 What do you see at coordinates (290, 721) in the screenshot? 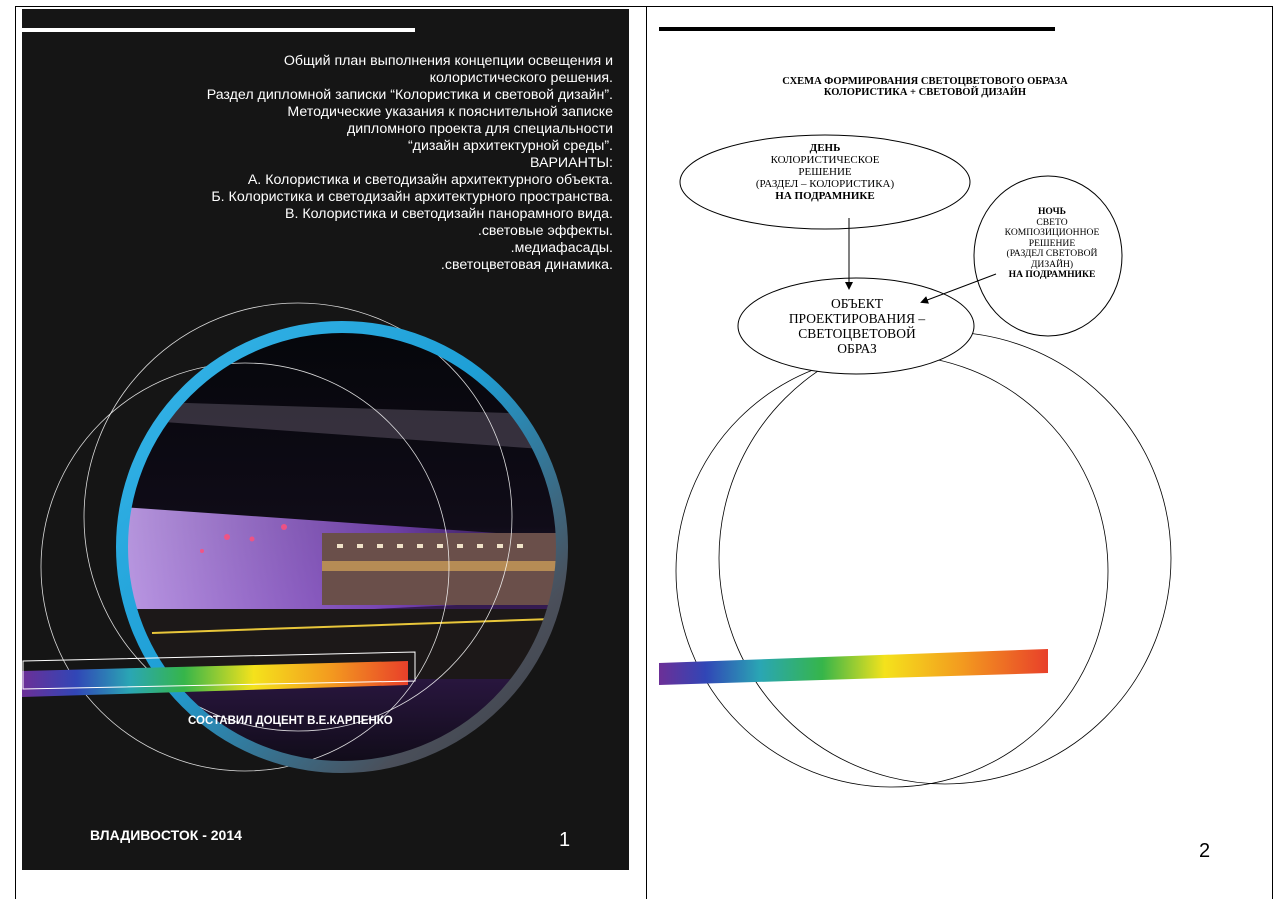
I see `cover-author: СОСТАВИЛ ДОЦЕНТ В.Е.КАРПЕНКО` at bounding box center [290, 721].